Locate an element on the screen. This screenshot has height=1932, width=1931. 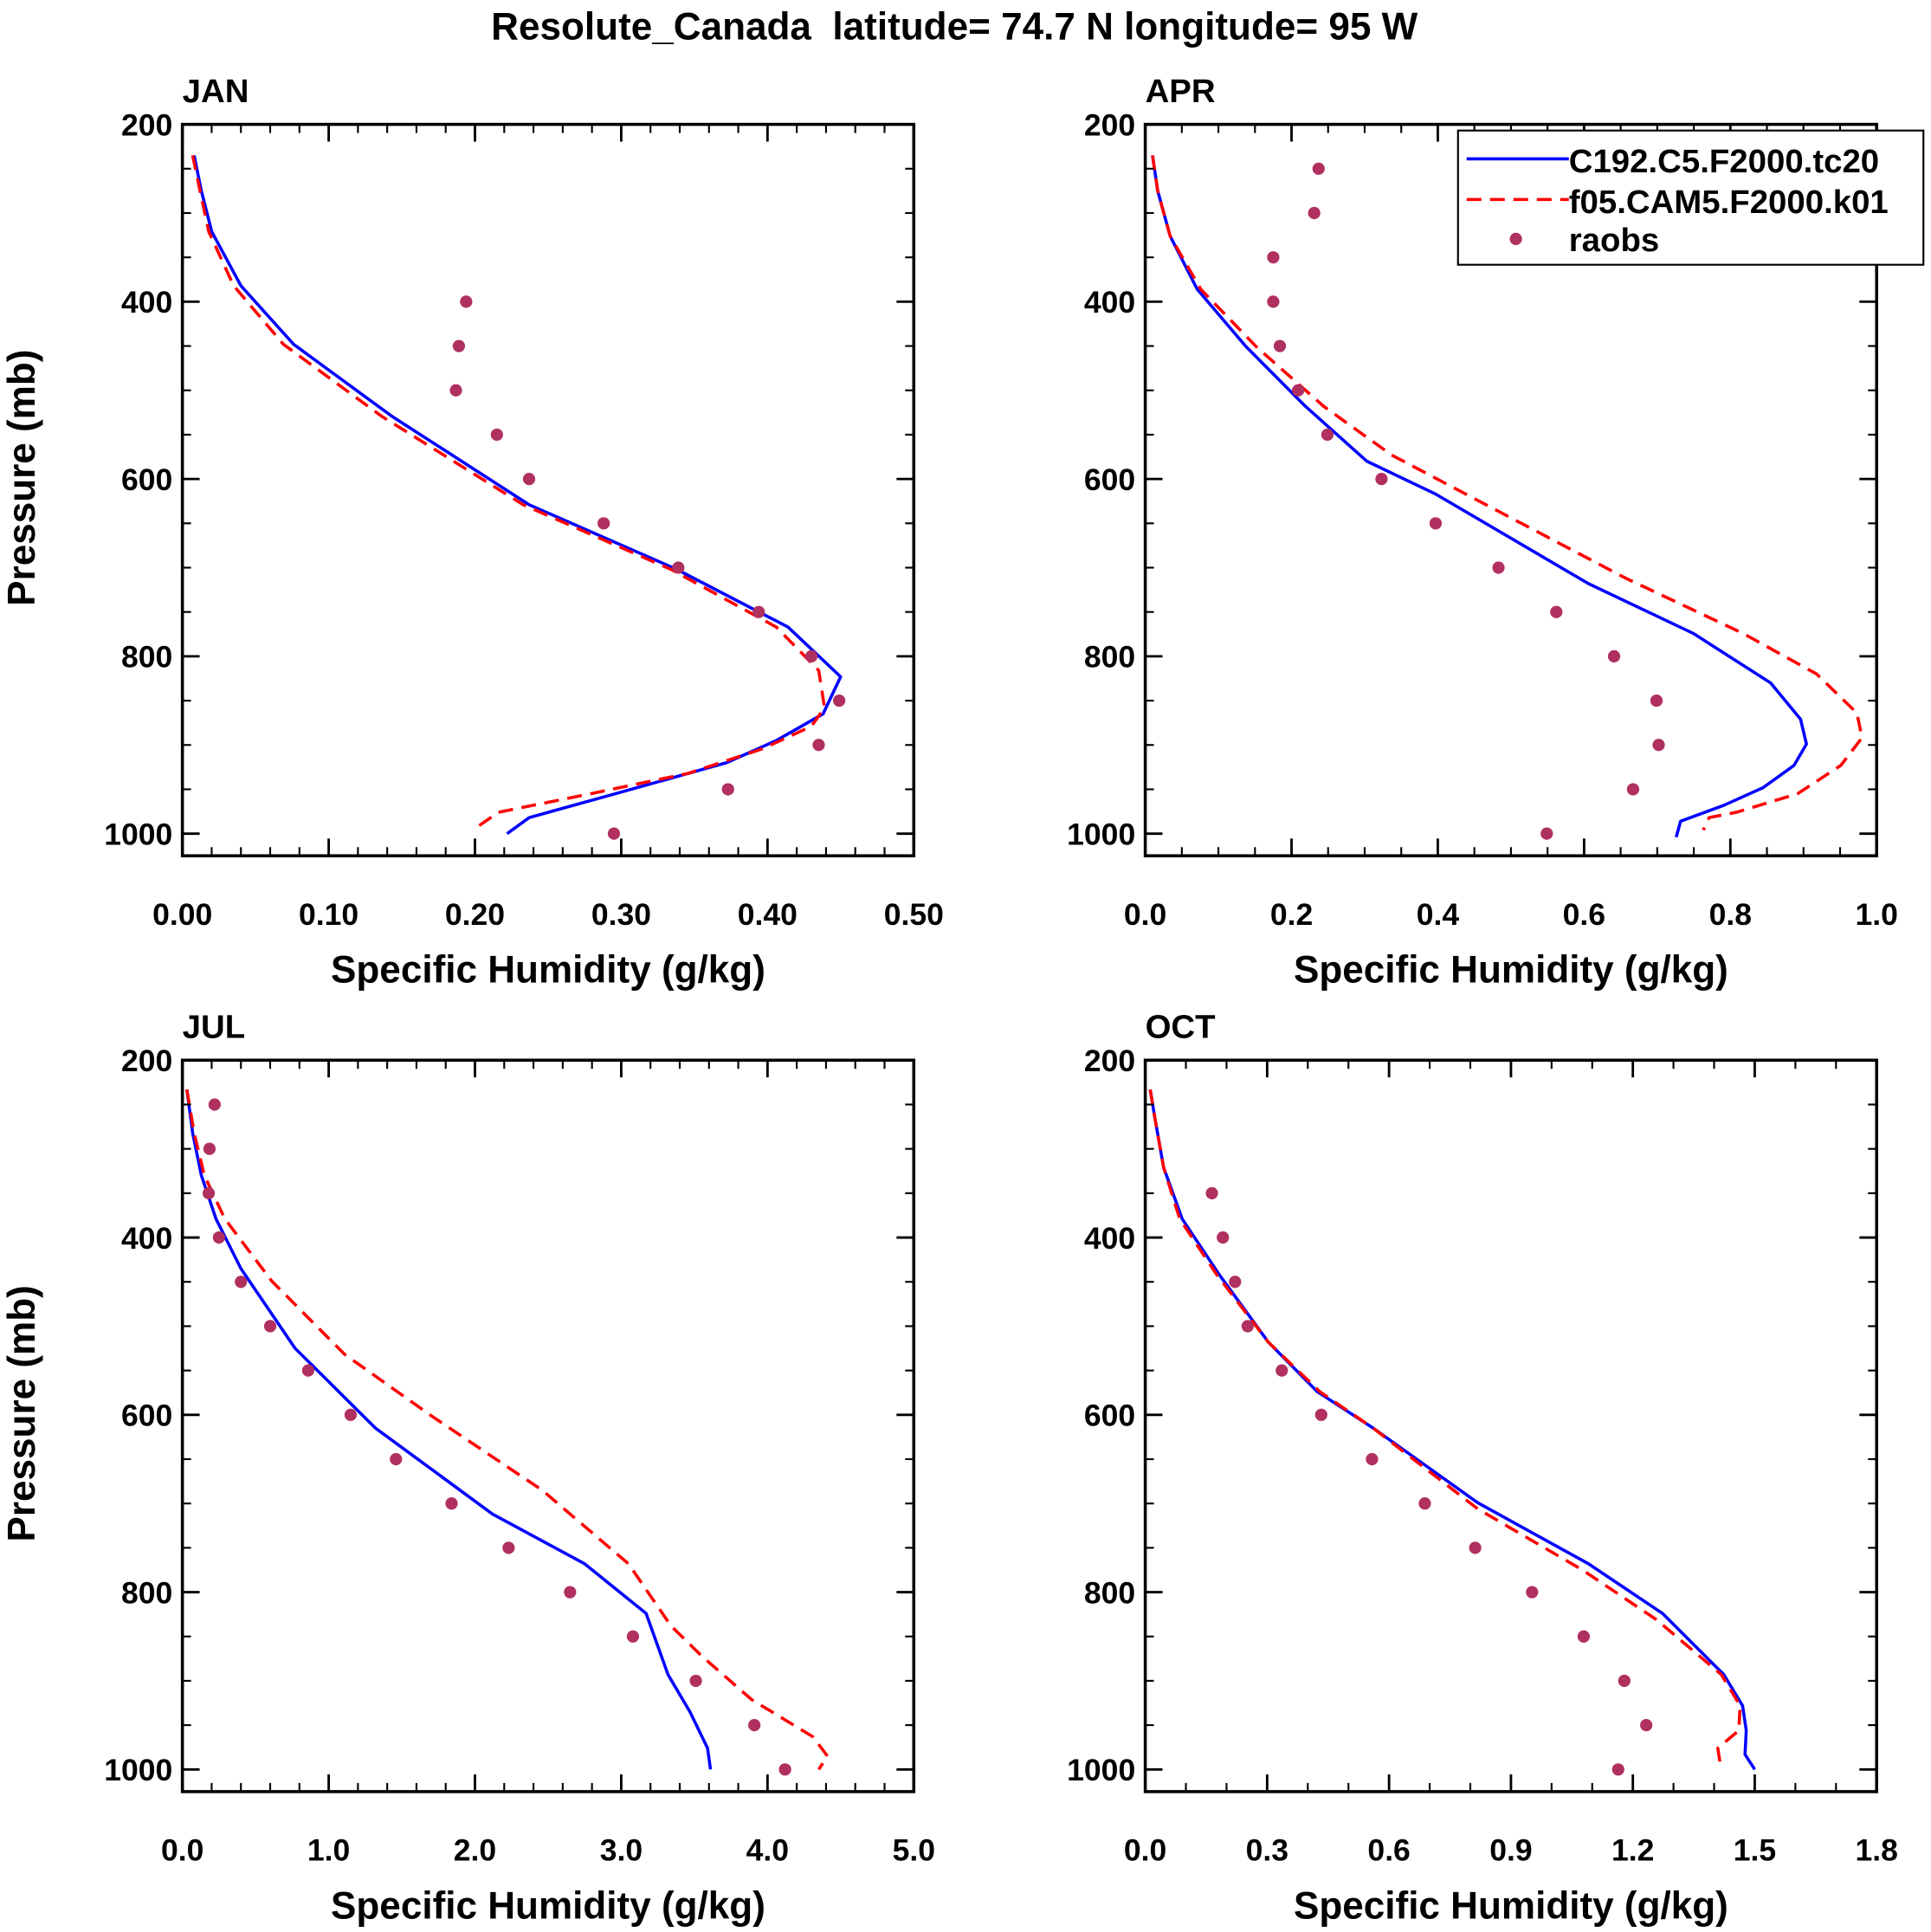
y-axis-label: Pressure (mb) is located at coordinates (22, 1413).